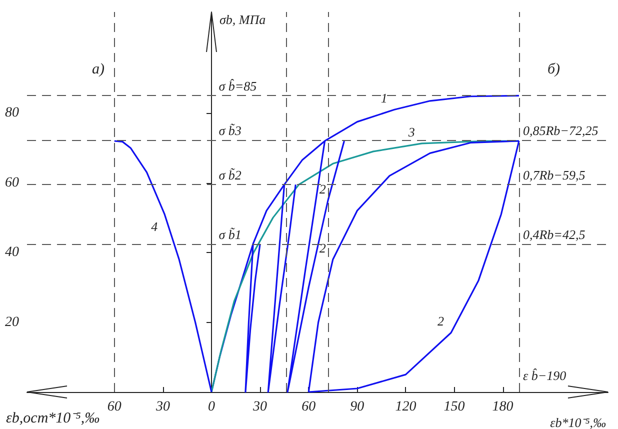 The width and height of the screenshot is (618, 429). What do you see at coordinates (154, 226) in the screenshot?
I see `annotation: 4` at bounding box center [154, 226].